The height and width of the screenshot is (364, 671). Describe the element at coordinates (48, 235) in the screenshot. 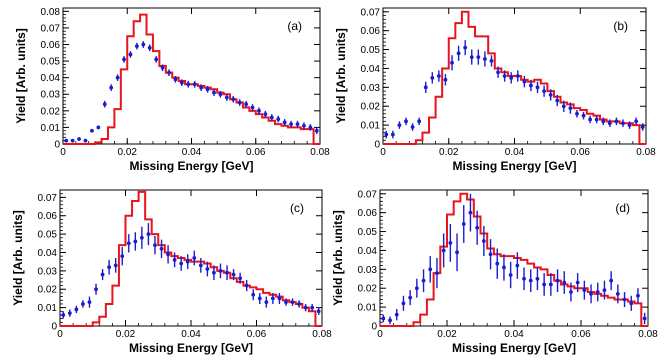

I see `y-tick-label: 0.05` at that location.